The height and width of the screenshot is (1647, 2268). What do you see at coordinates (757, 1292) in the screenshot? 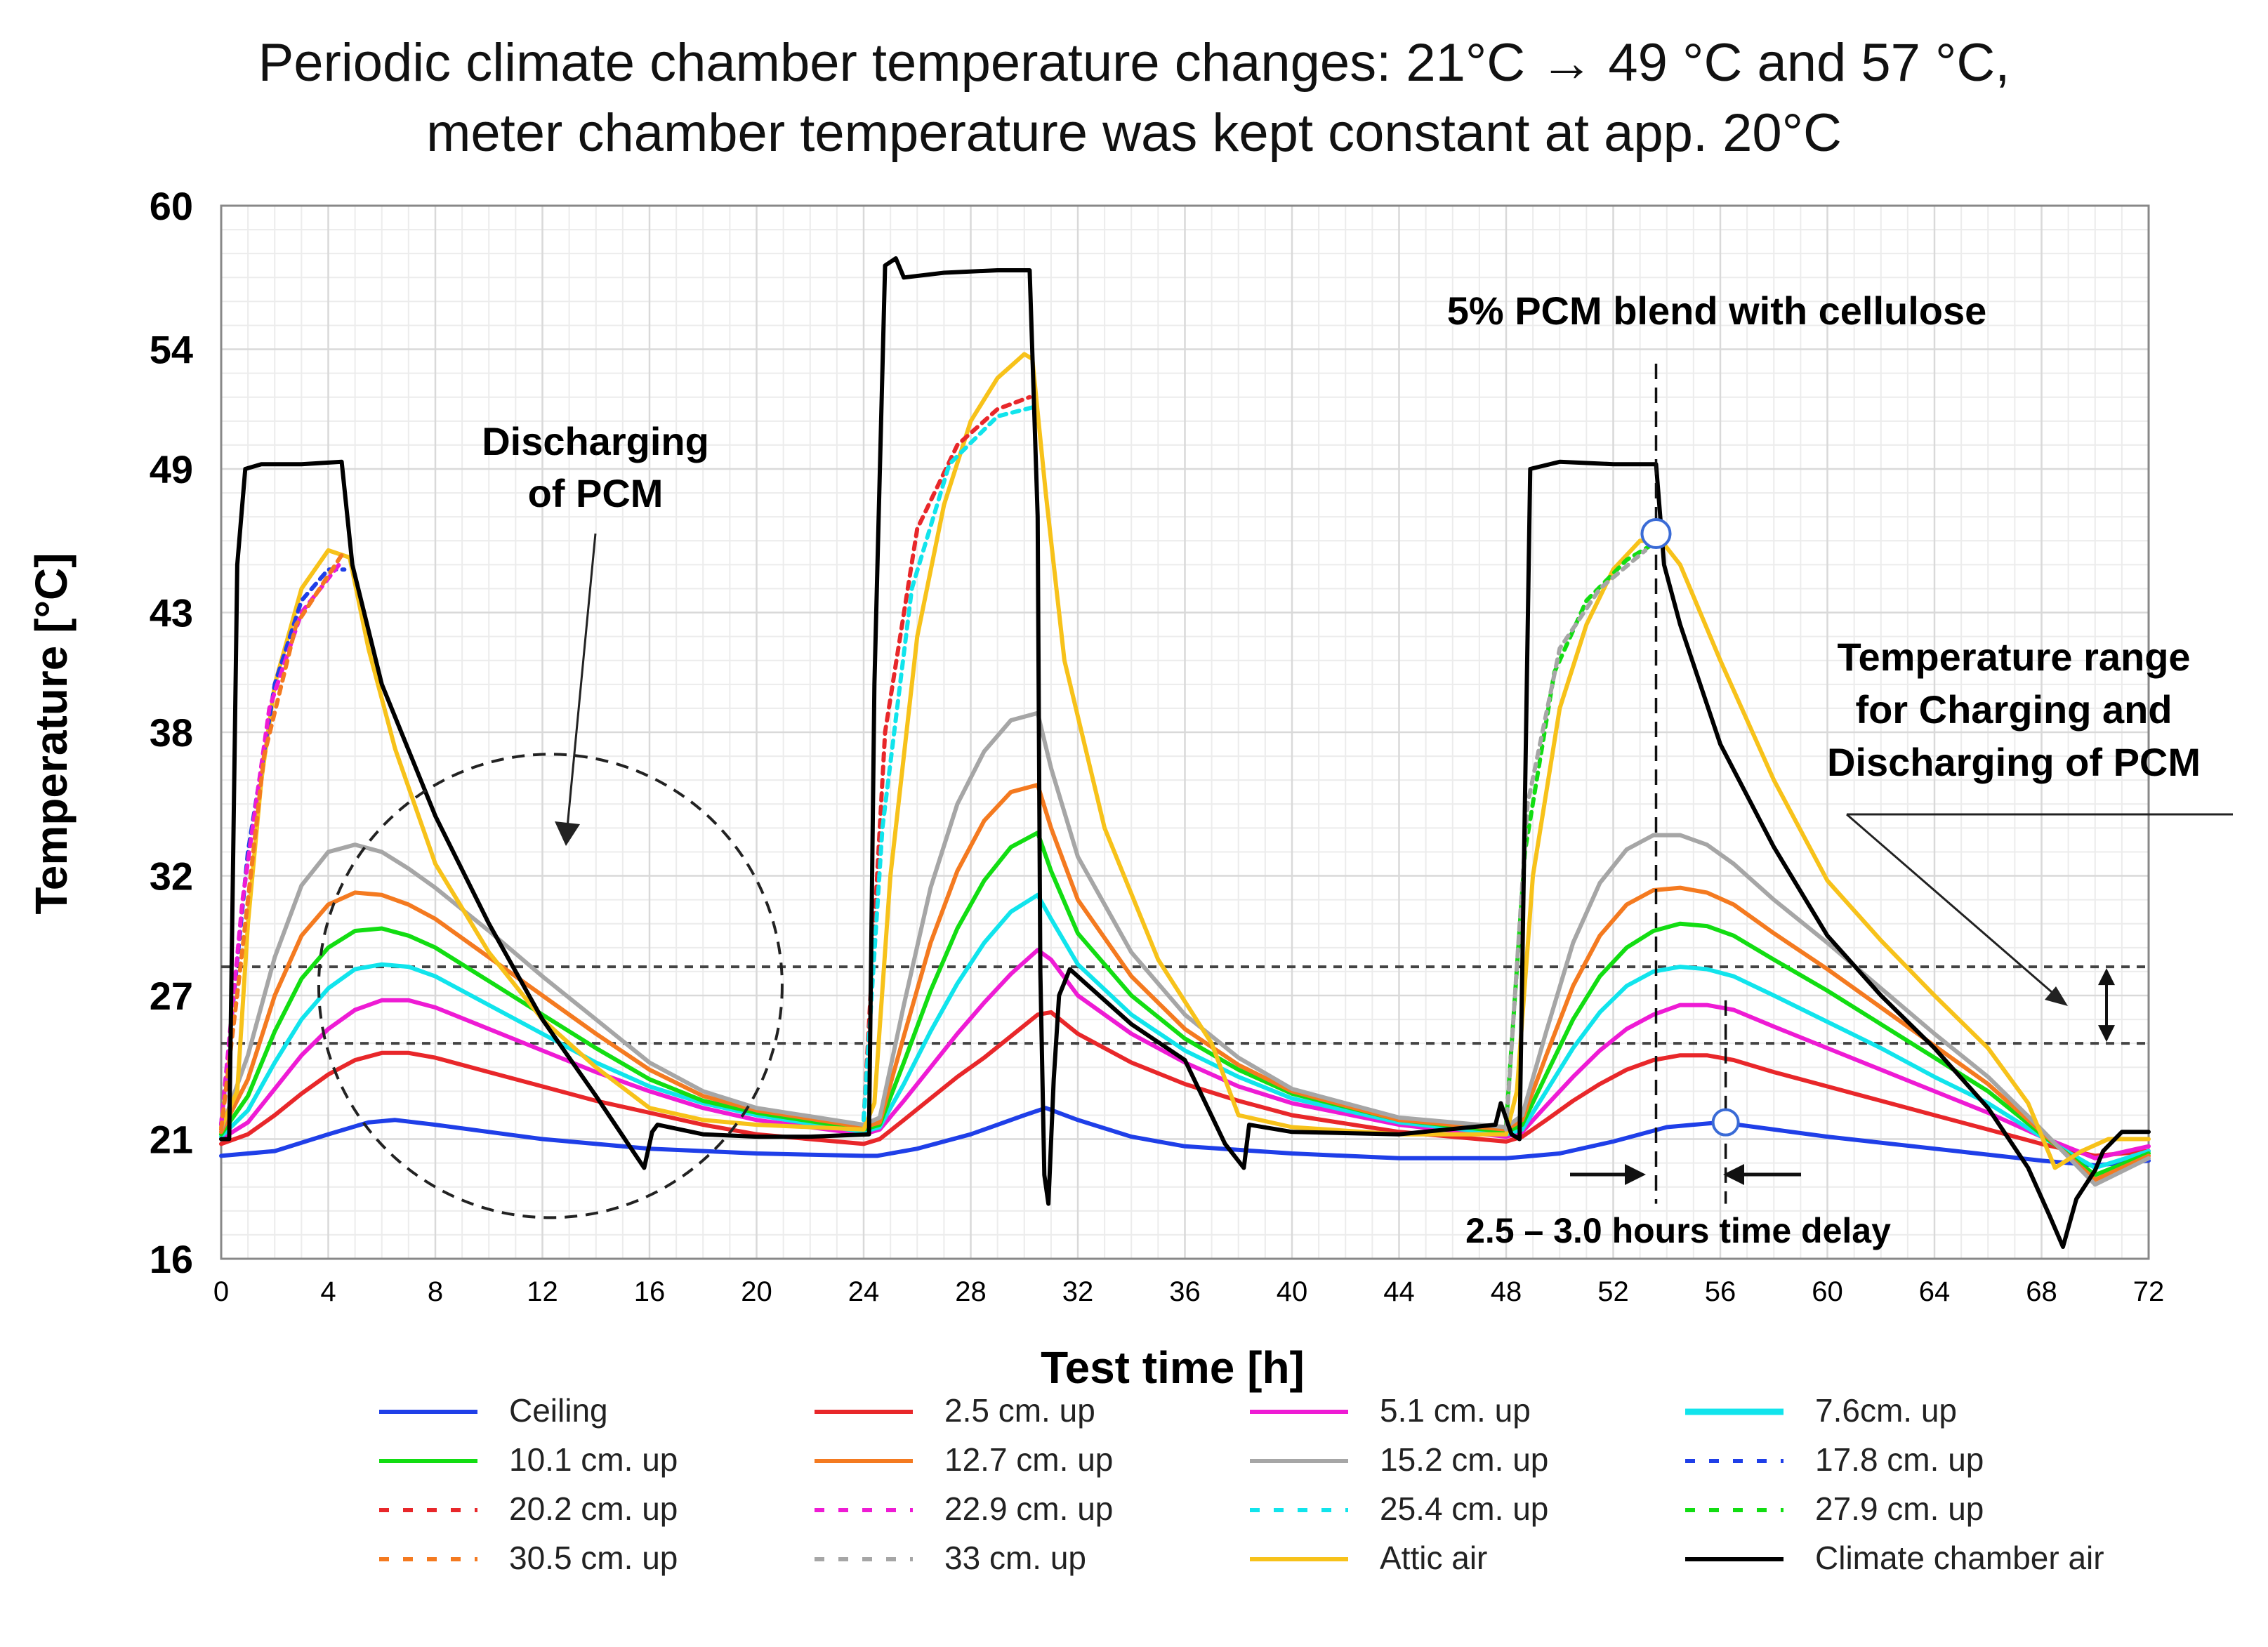
I see `x-tick-label: 20` at bounding box center [757, 1292].